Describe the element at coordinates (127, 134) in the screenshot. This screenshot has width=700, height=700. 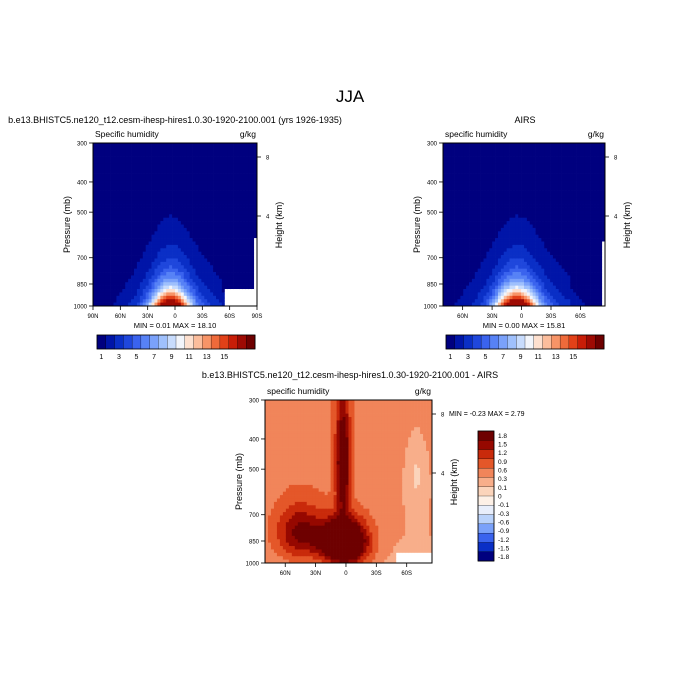
I see `subtitle-left: Specific humidity` at that location.